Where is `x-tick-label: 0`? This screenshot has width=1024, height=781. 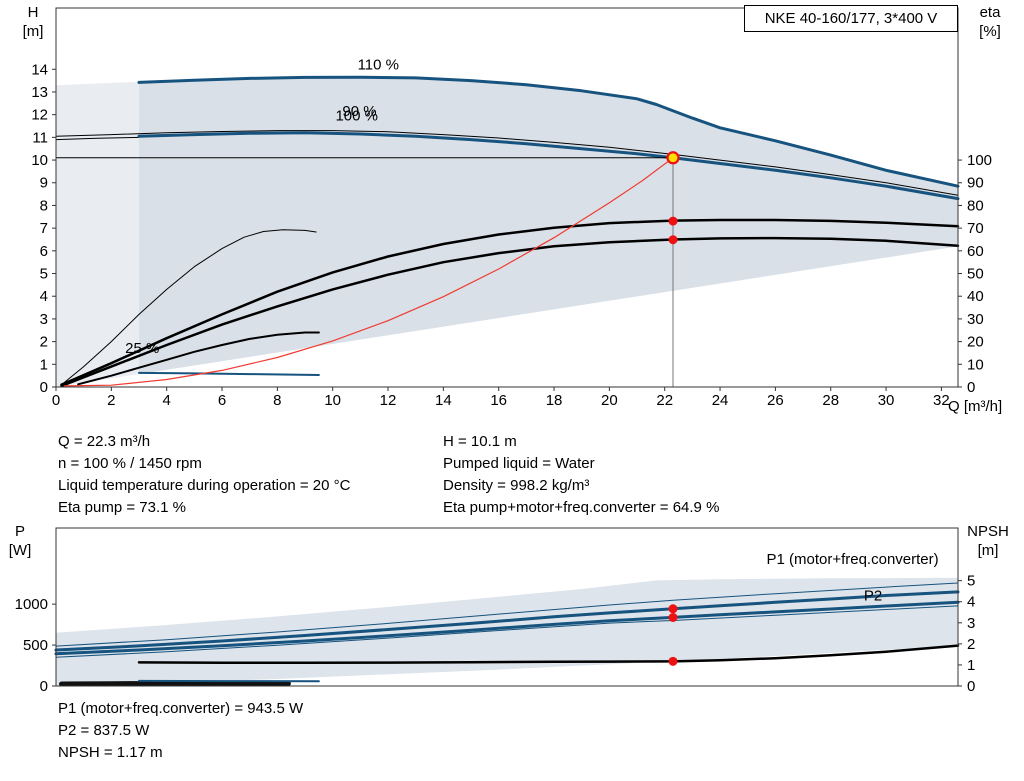 x-tick-label: 0 is located at coordinates (56, 400).